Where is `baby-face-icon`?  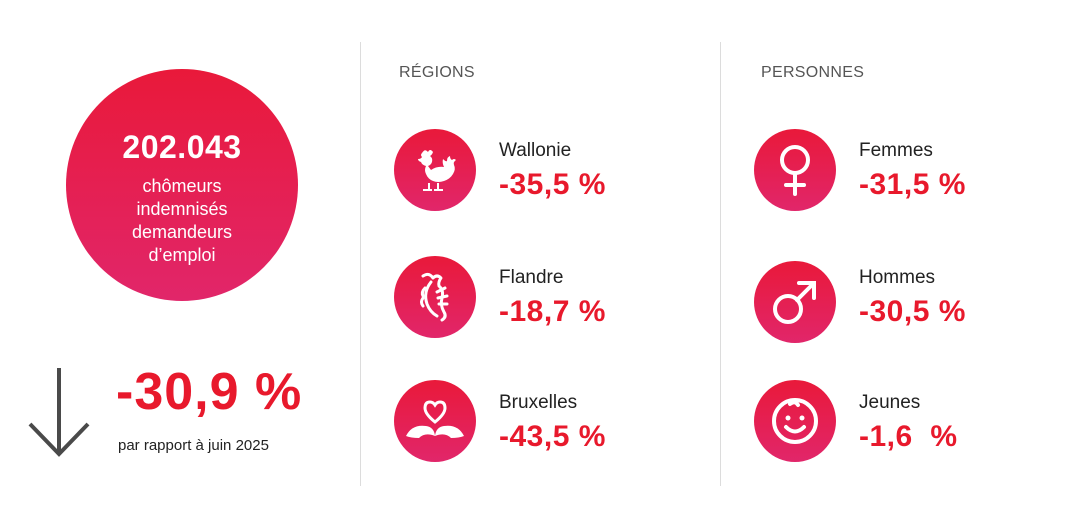
baby-face-icon is located at coordinates (795, 421).